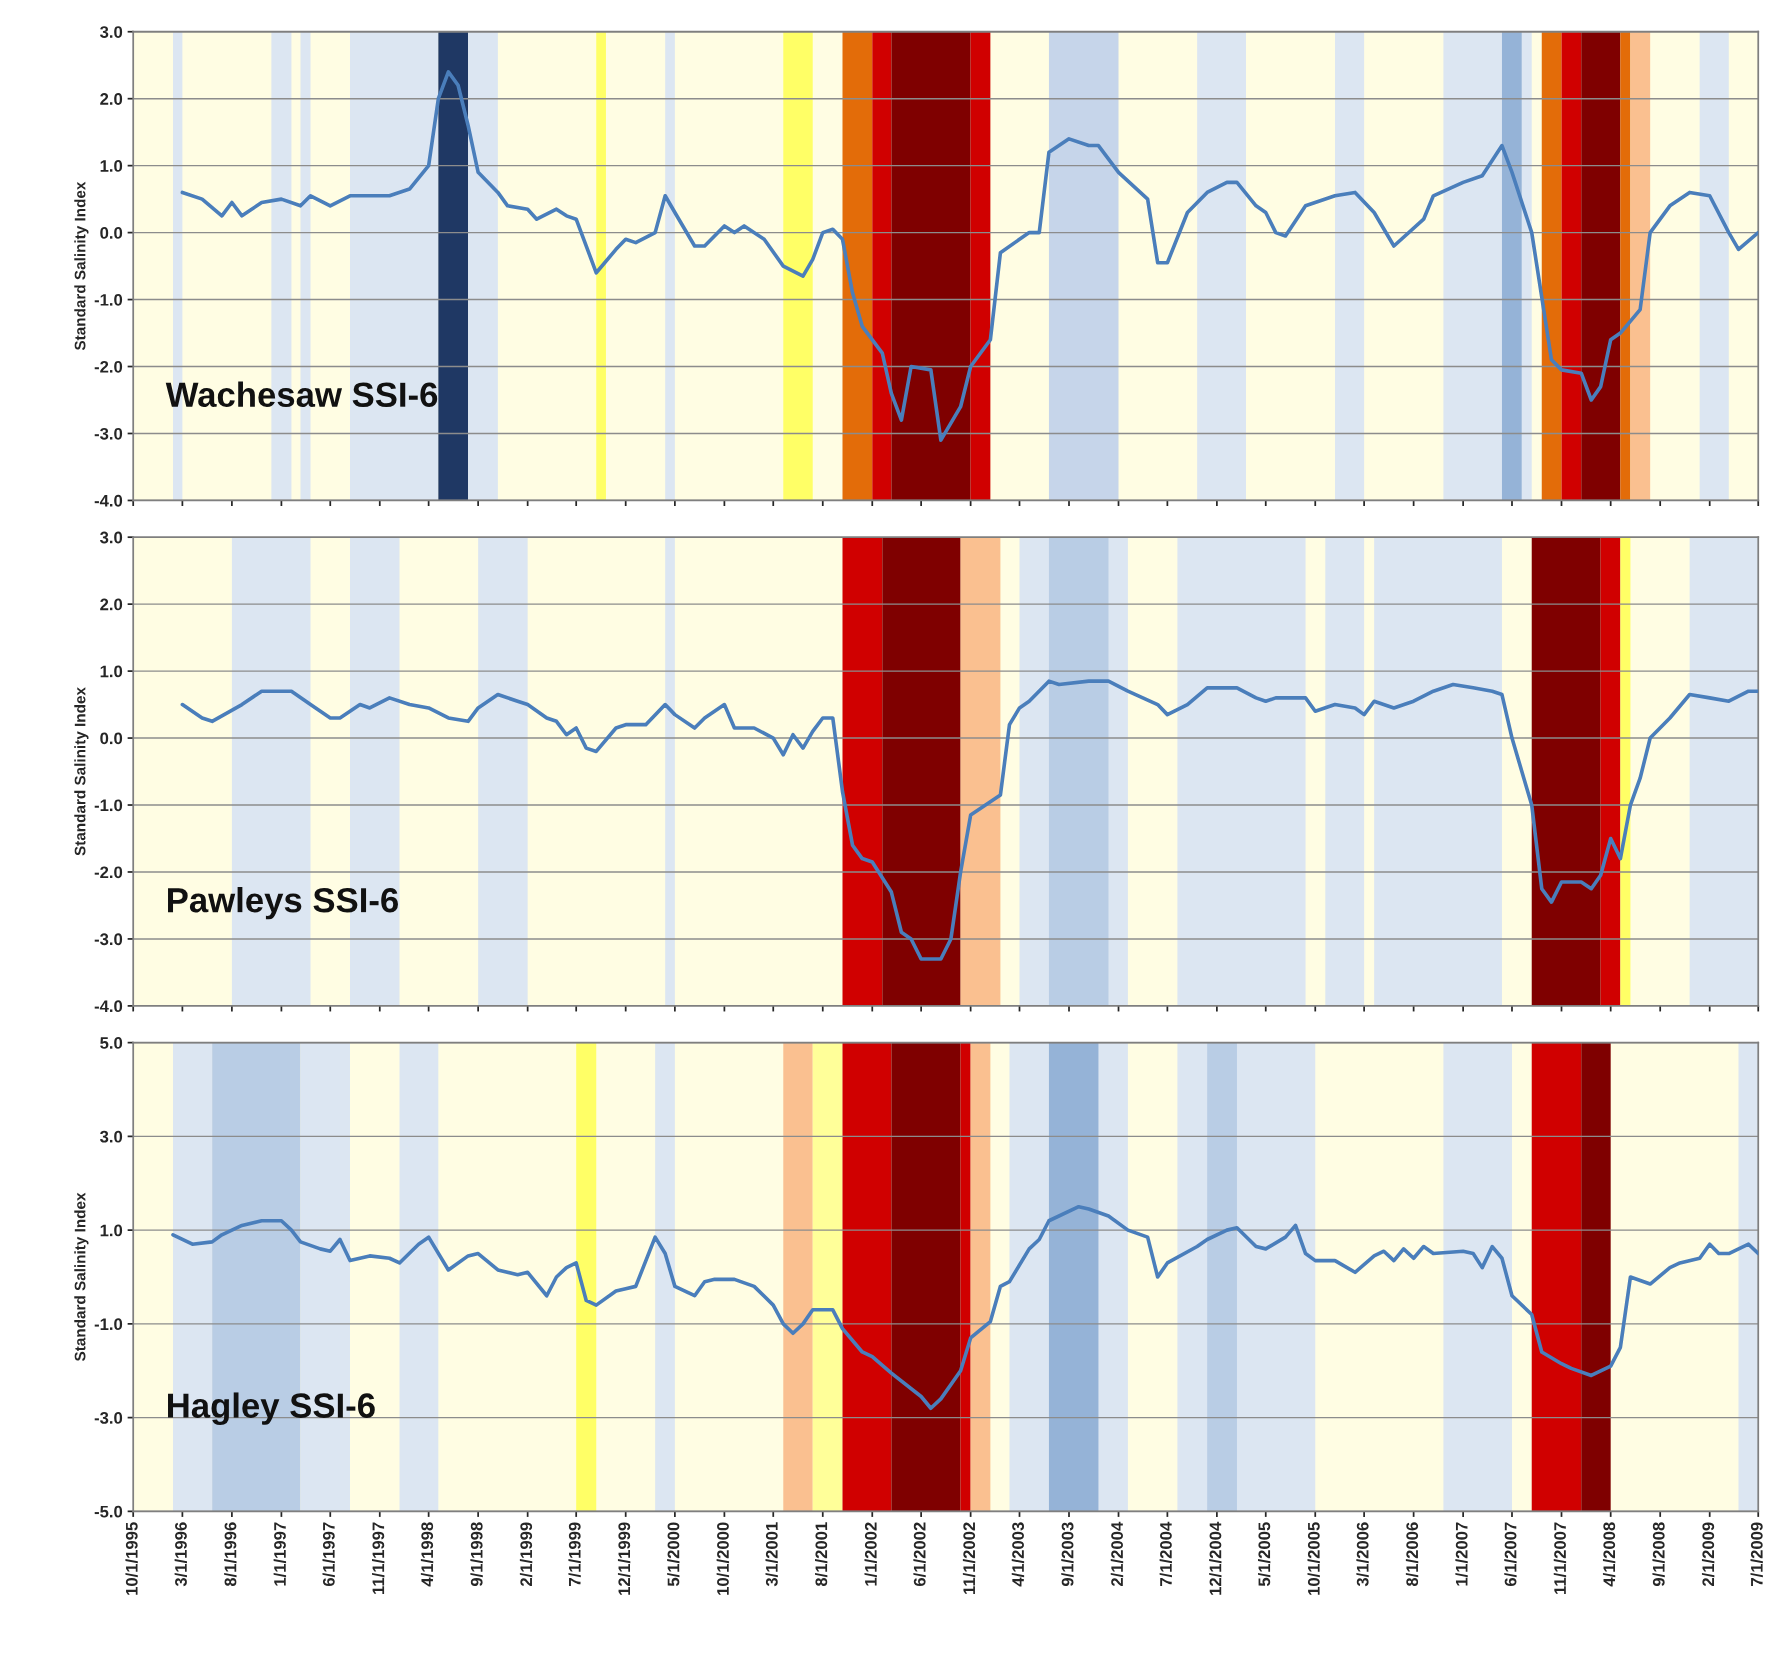 The width and height of the screenshot is (1776, 1670). What do you see at coordinates (1560, 1558) in the screenshot?
I see `x-tick-label: 11/1/2007` at bounding box center [1560, 1558].